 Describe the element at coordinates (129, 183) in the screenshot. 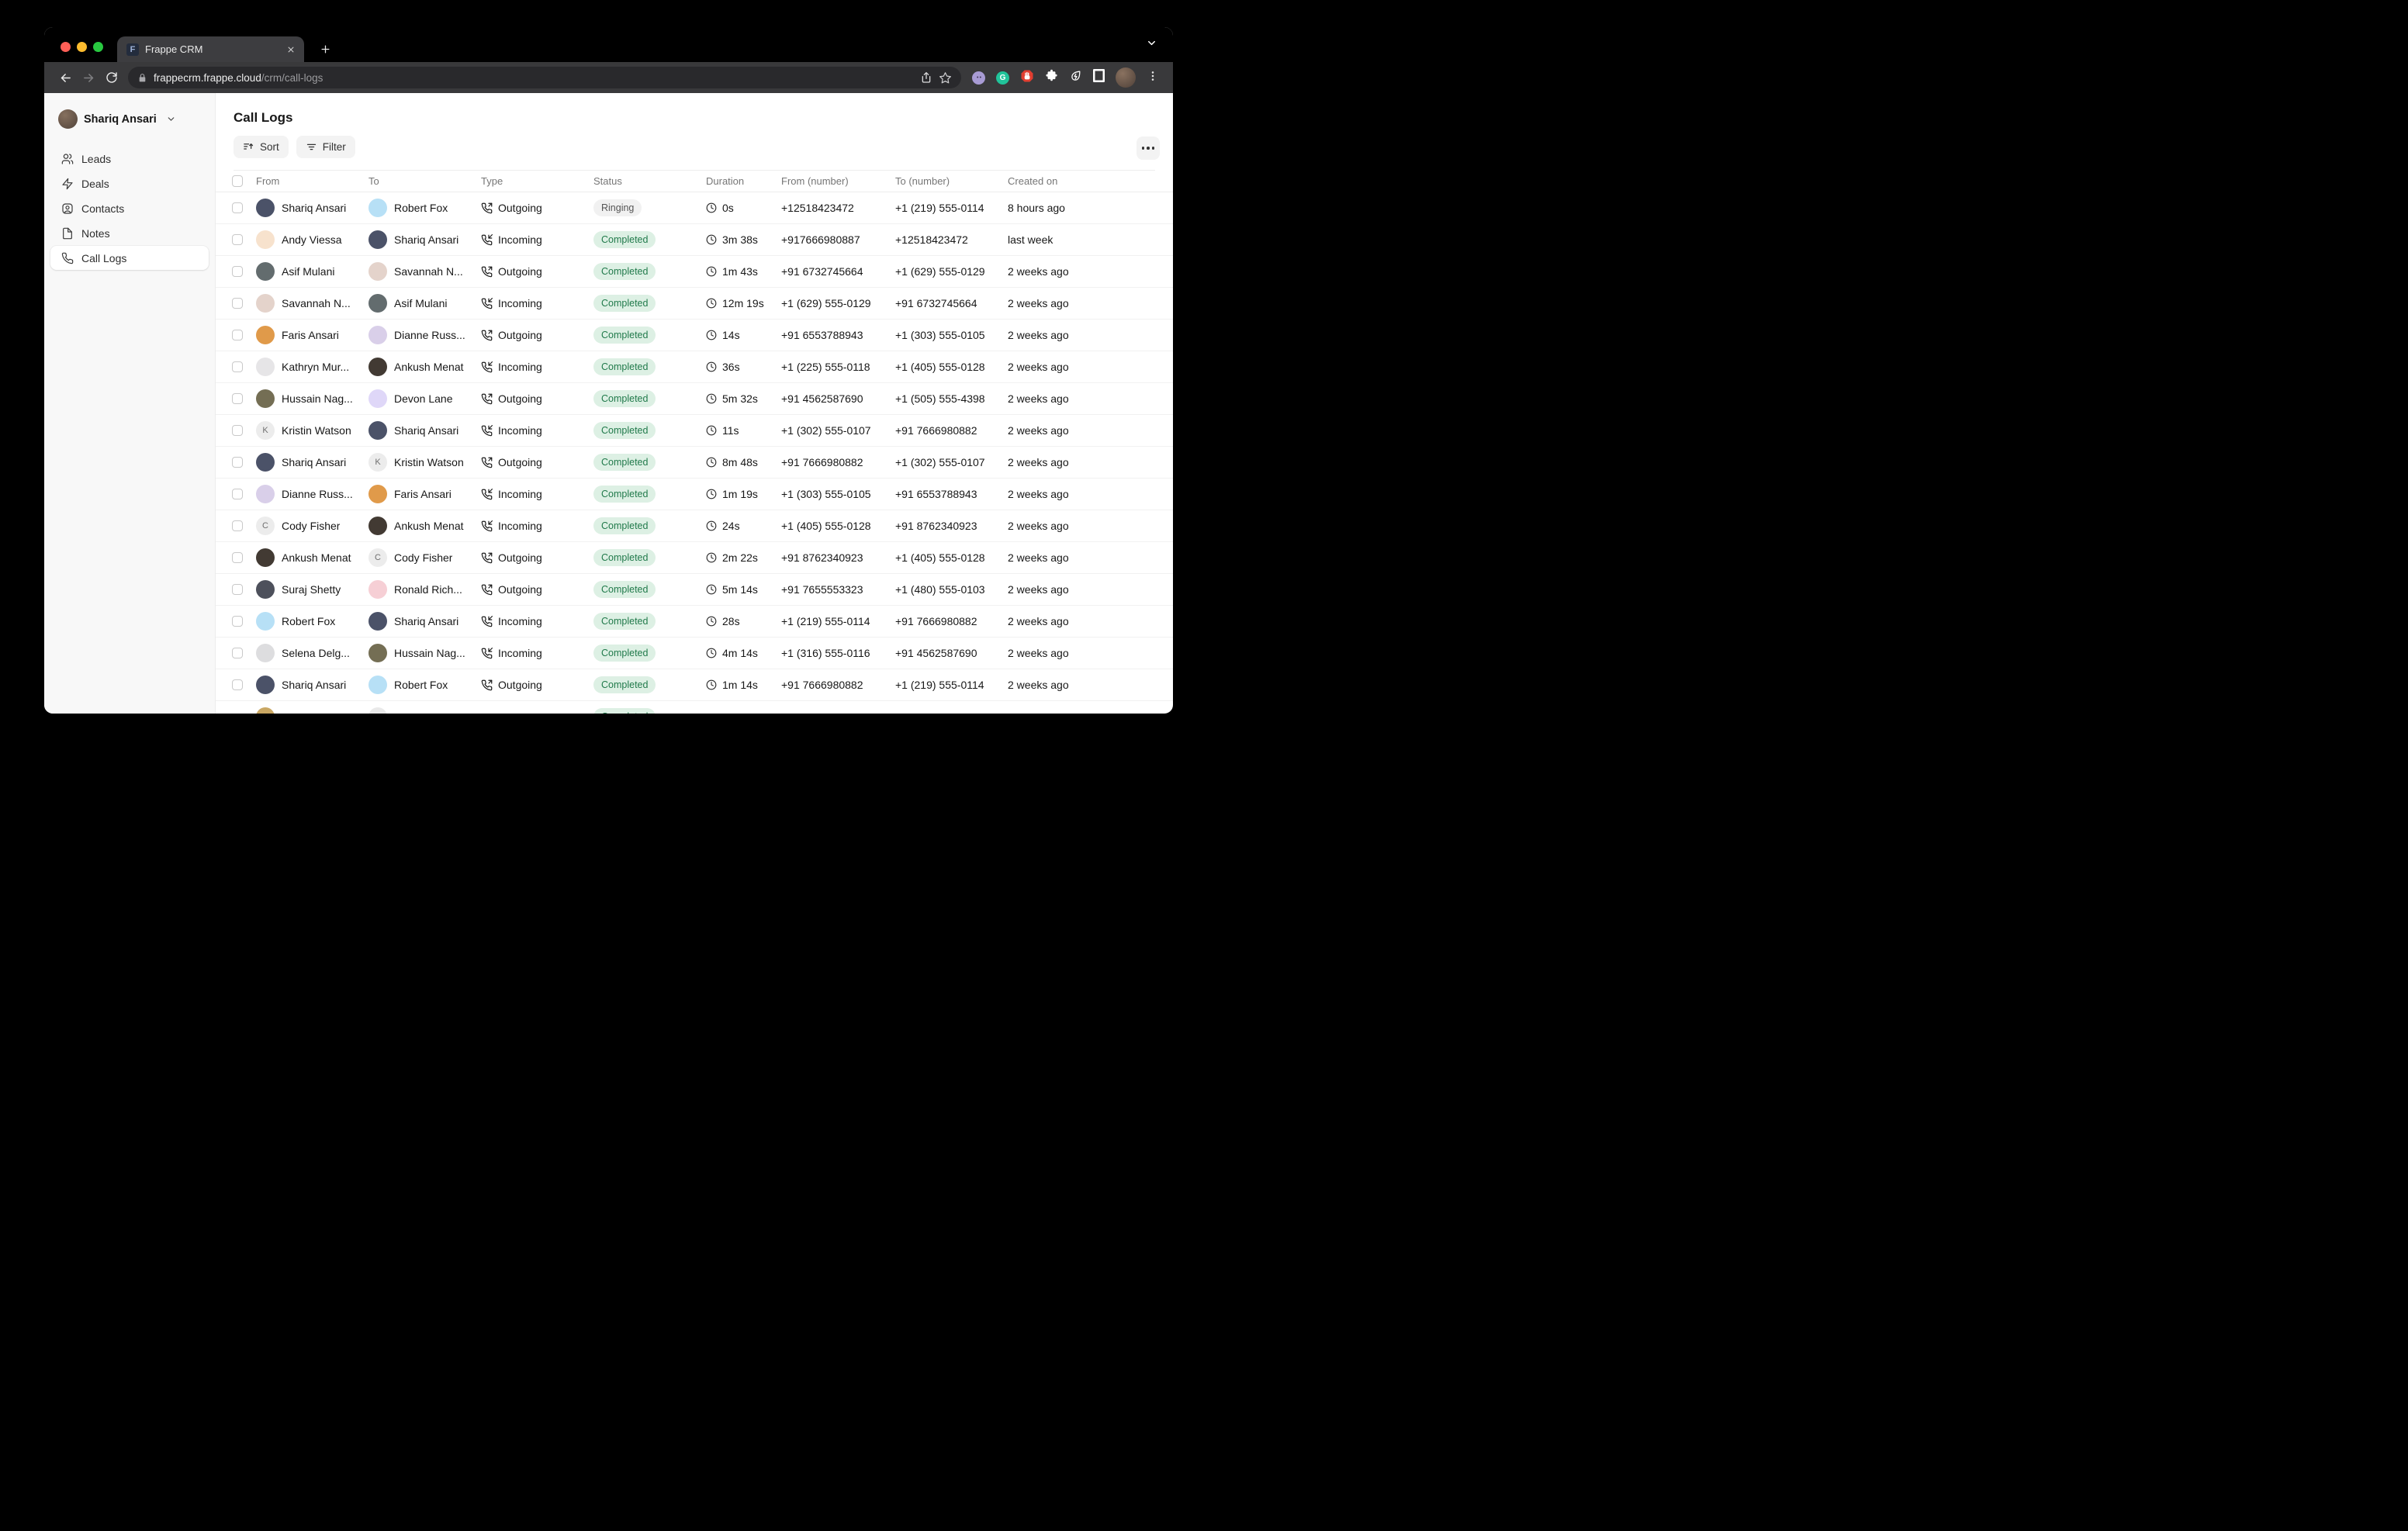

I see `sidebar-item-deals: Deals` at that location.